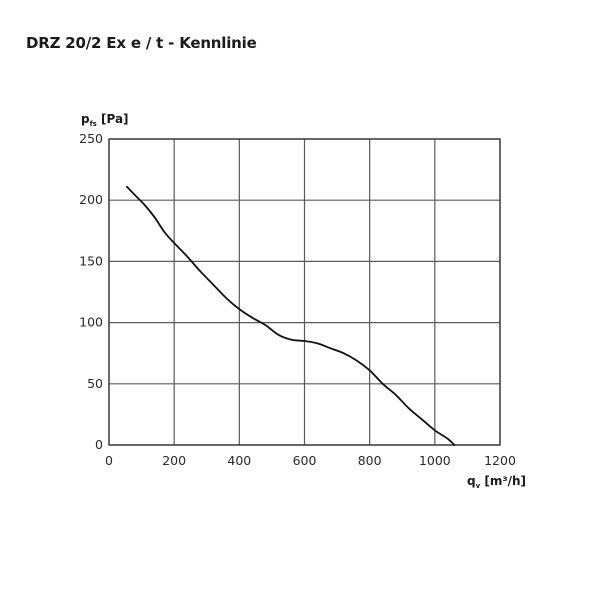 Image resolution: width=600 pixels, height=600 pixels. Describe the element at coordinates (95, 383) in the screenshot. I see `y-tick-label: 50` at that location.